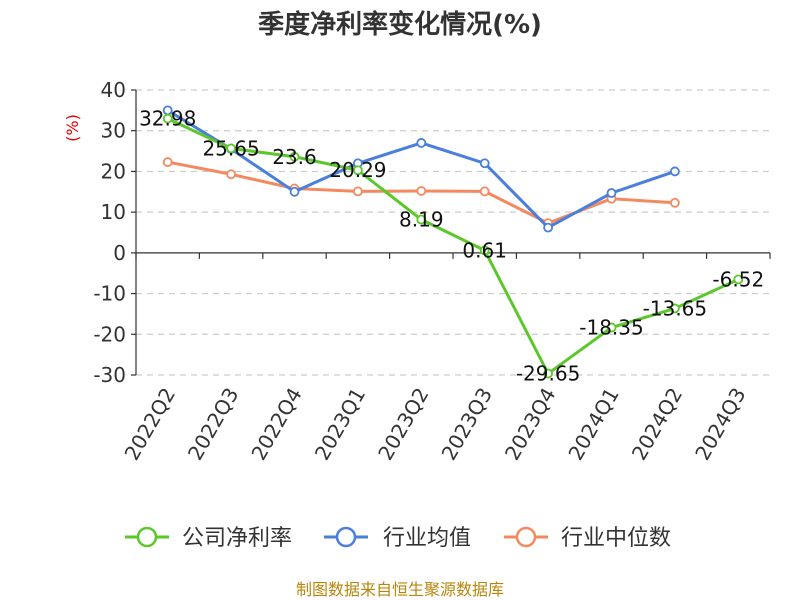 The width and height of the screenshot is (800, 600). I want to click on x-tick-label: 2024Q3, so click(720, 424).